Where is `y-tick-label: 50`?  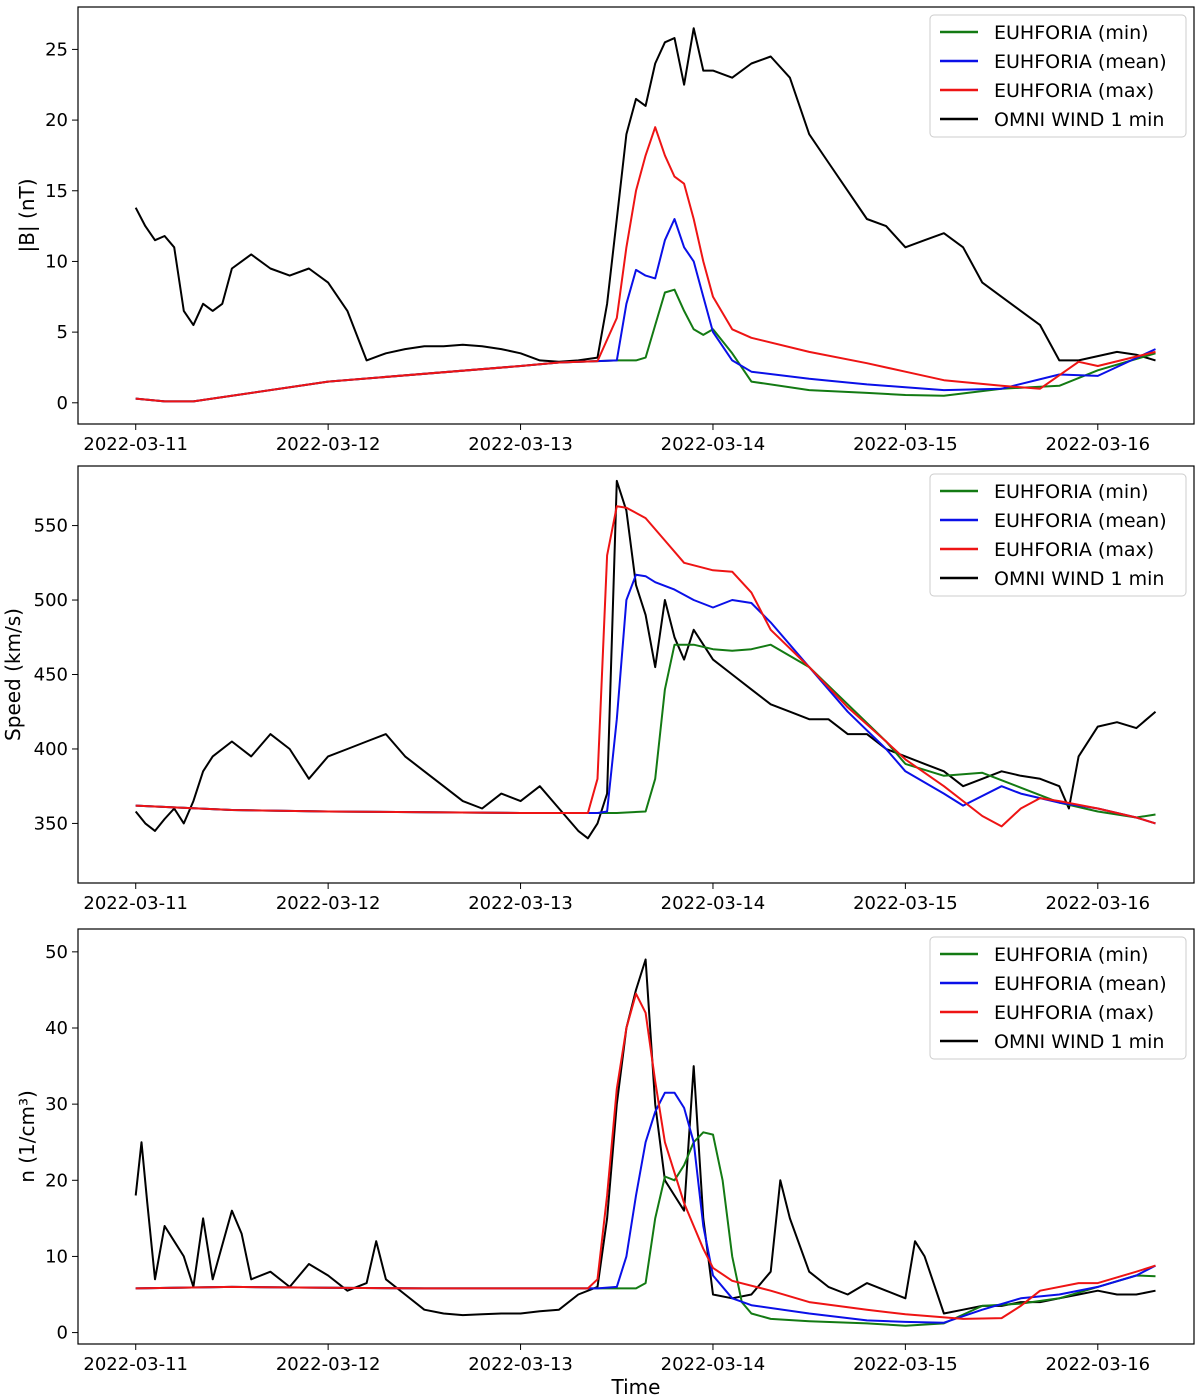 y-tick-label: 50 is located at coordinates (56, 952).